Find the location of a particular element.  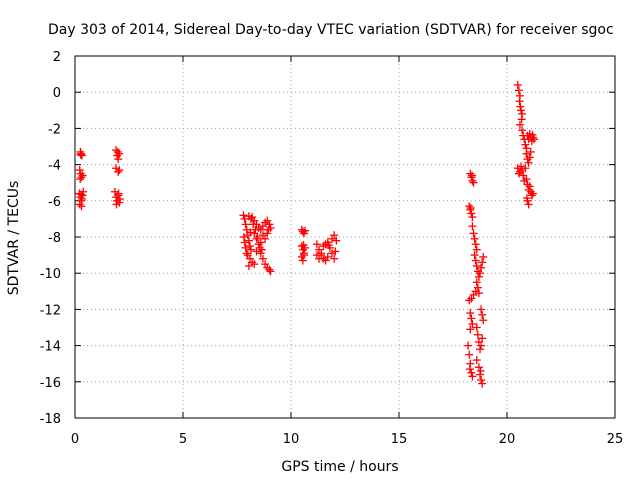

y-tick-label: 2 is located at coordinates (57, 57).